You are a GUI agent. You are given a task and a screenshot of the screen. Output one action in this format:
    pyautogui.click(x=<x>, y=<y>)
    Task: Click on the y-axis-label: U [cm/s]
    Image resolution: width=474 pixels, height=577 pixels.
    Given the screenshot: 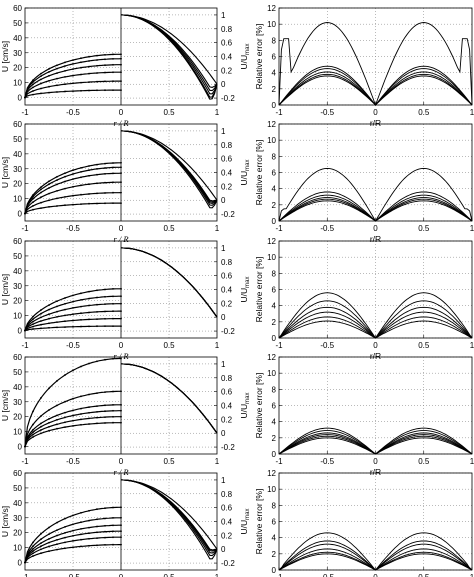 What is the action you would take?
    pyautogui.click(x=5, y=172)
    